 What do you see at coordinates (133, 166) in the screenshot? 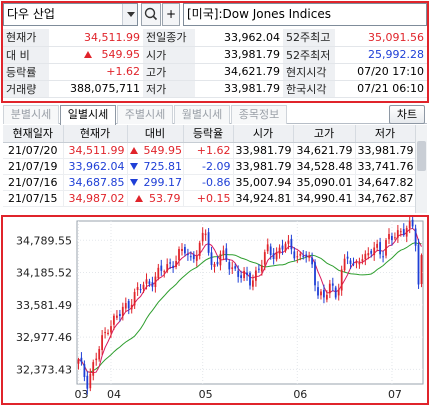
I see `arrow-down-icon` at bounding box center [133, 166].